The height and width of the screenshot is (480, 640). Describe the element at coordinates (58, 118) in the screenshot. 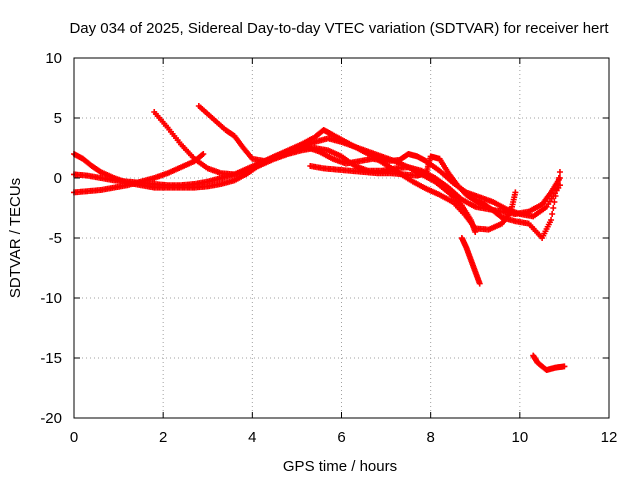

I see `y-tick-label: 5` at that location.